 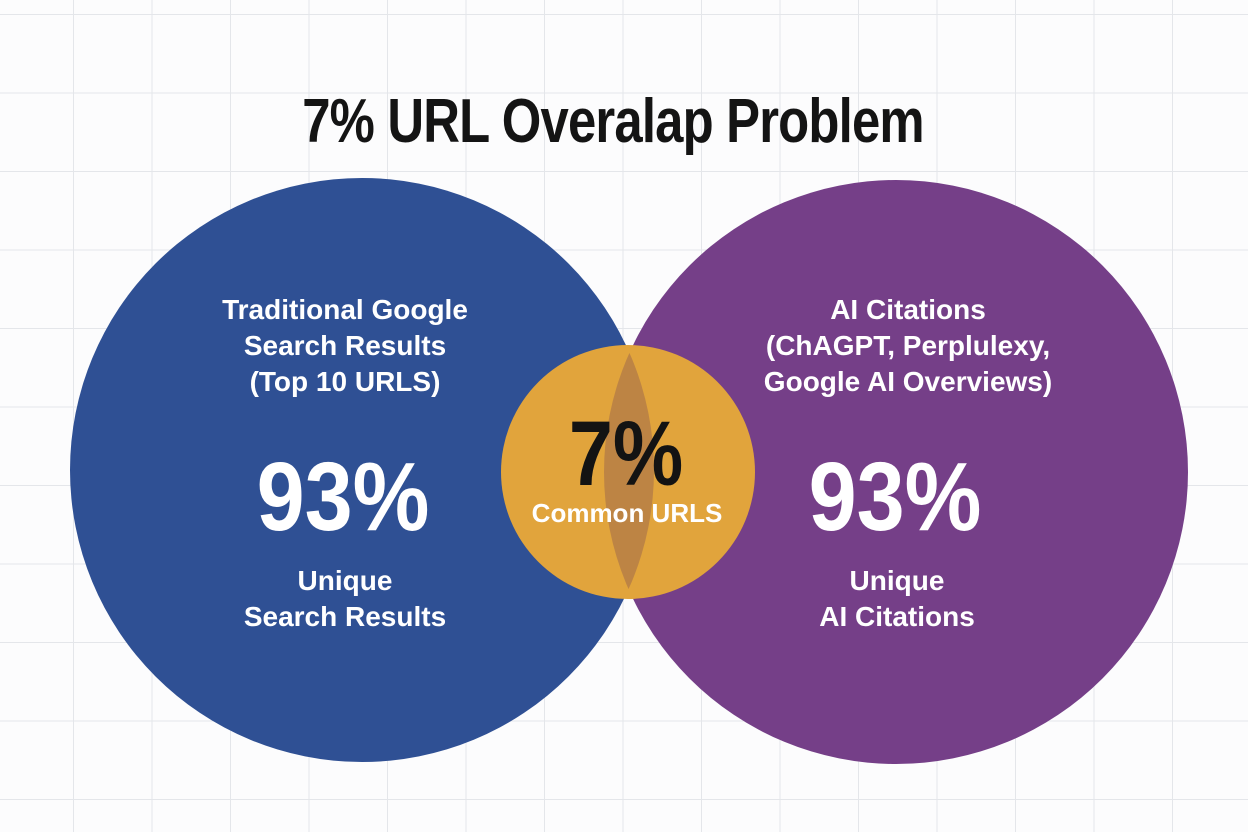 What do you see at coordinates (627, 513) in the screenshot?
I see `overlap-label: Common URLS` at bounding box center [627, 513].